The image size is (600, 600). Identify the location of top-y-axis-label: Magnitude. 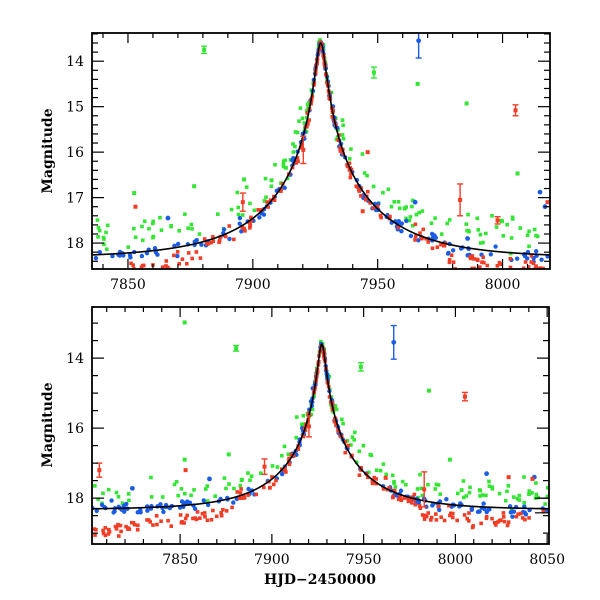
(48, 150).